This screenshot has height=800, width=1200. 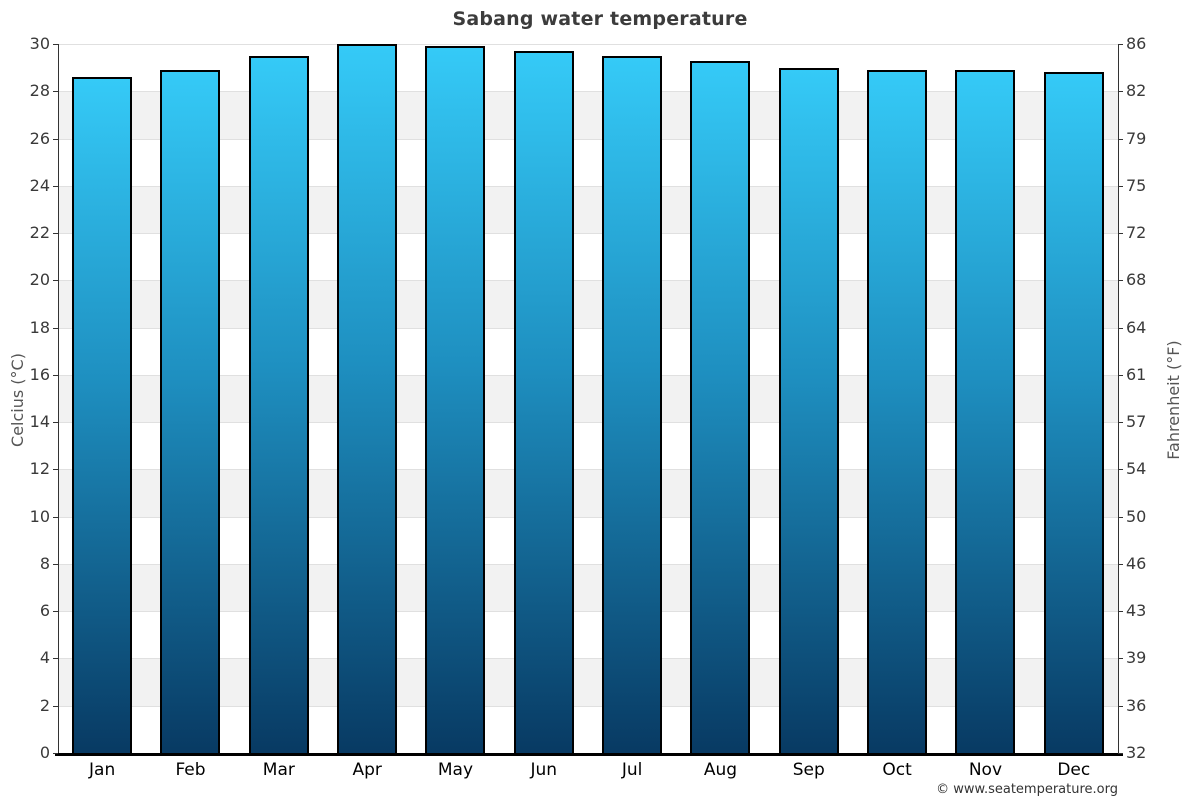 What do you see at coordinates (44, 658) in the screenshot?
I see `celsius-tick-label: 4` at bounding box center [44, 658].